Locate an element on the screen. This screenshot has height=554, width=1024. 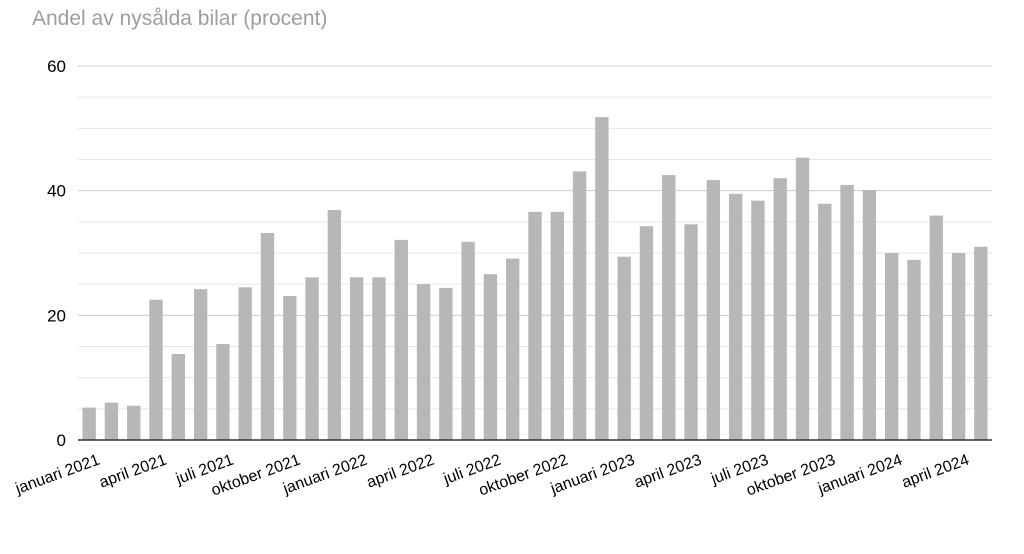
x-tick-label: april 2024 is located at coordinates (936, 472).